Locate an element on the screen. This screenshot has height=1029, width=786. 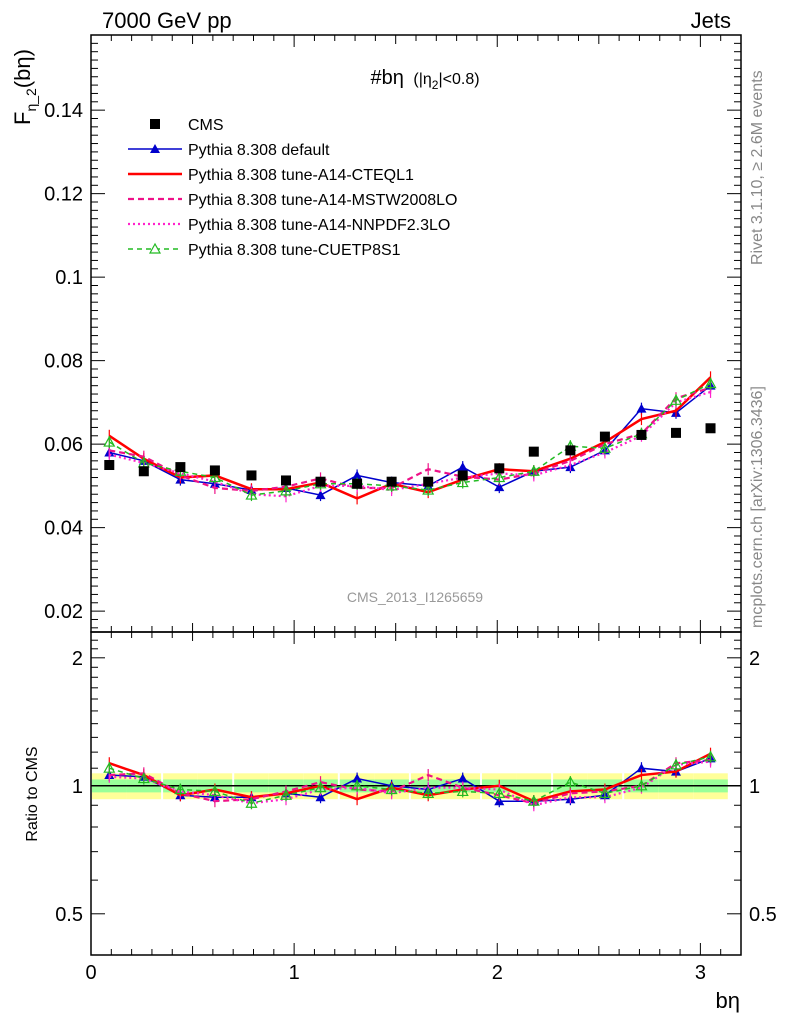
ratio-series-nnpdf-line is located at coordinates (410, 783).